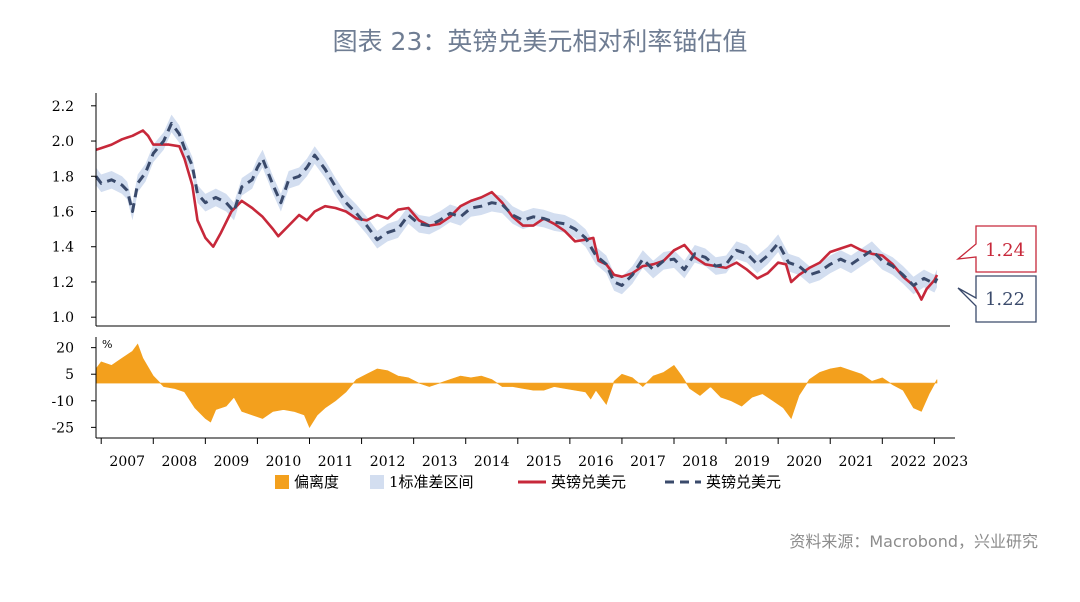 The height and width of the screenshot is (602, 1080). What do you see at coordinates (752, 462) in the screenshot?
I see `x-tick-label: 2019` at bounding box center [752, 462].